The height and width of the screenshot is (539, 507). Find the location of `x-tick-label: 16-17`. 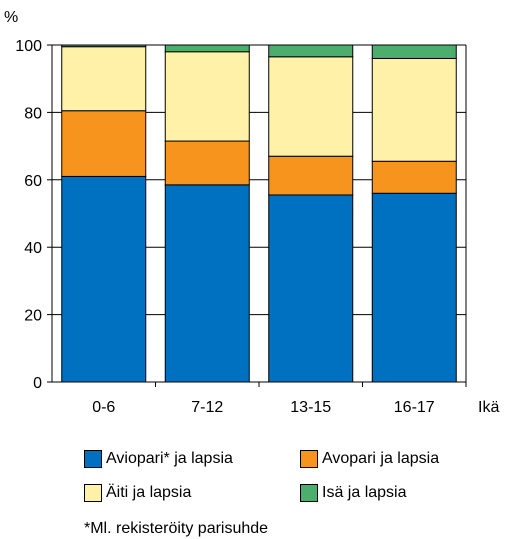

x-tick-label: 16-17 is located at coordinates (414, 407).